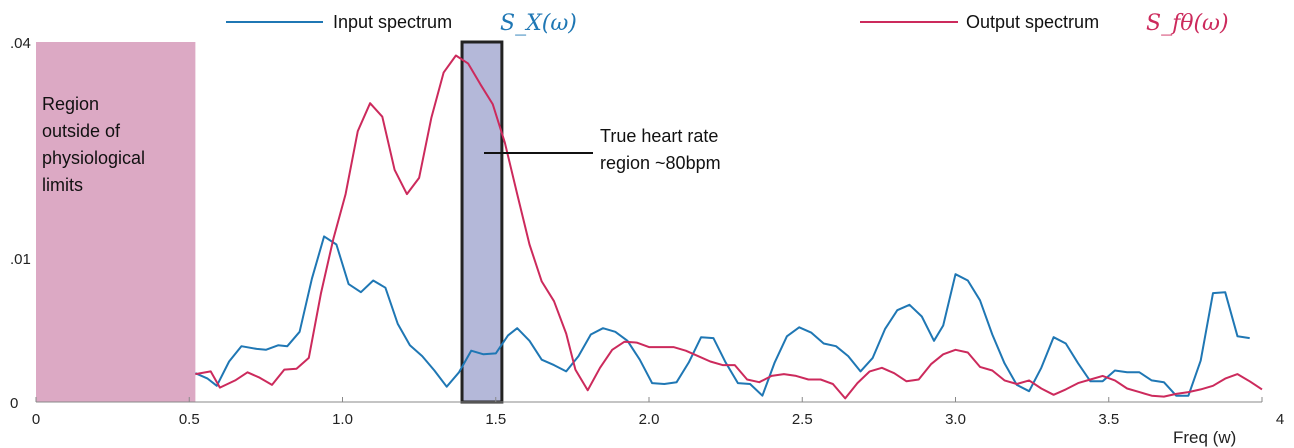  I want to click on legend-label-output: Output spectrum, so click(1032, 22).